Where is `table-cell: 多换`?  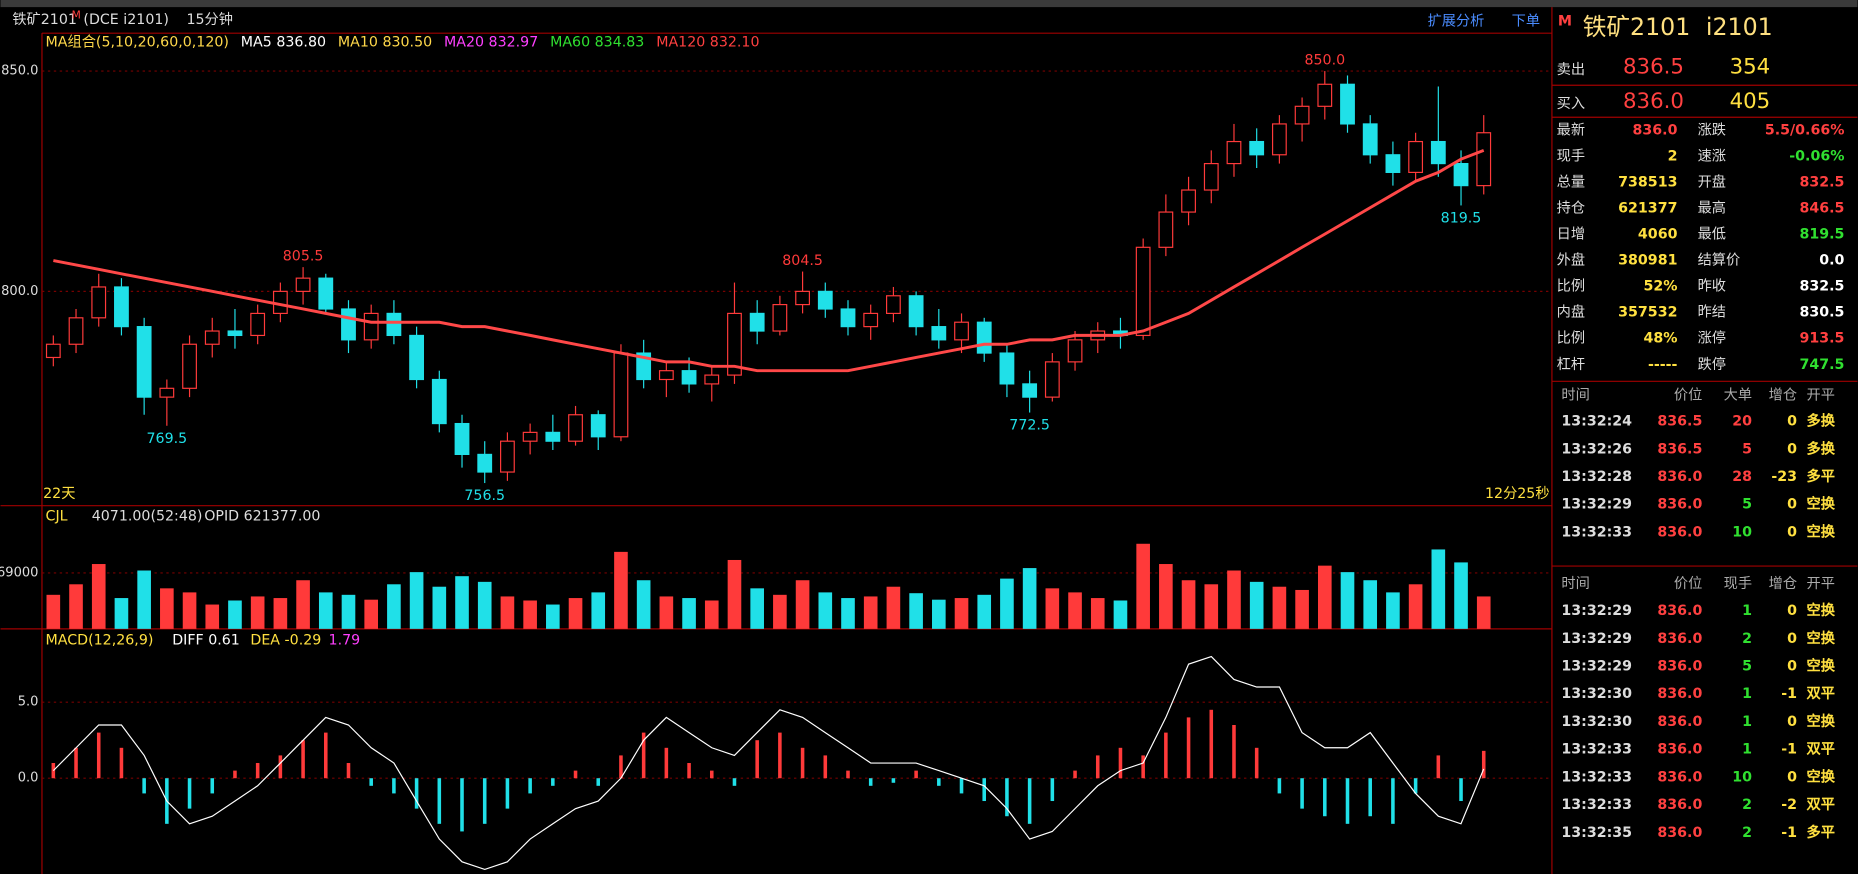 table-cell: 多换 is located at coordinates (1821, 421).